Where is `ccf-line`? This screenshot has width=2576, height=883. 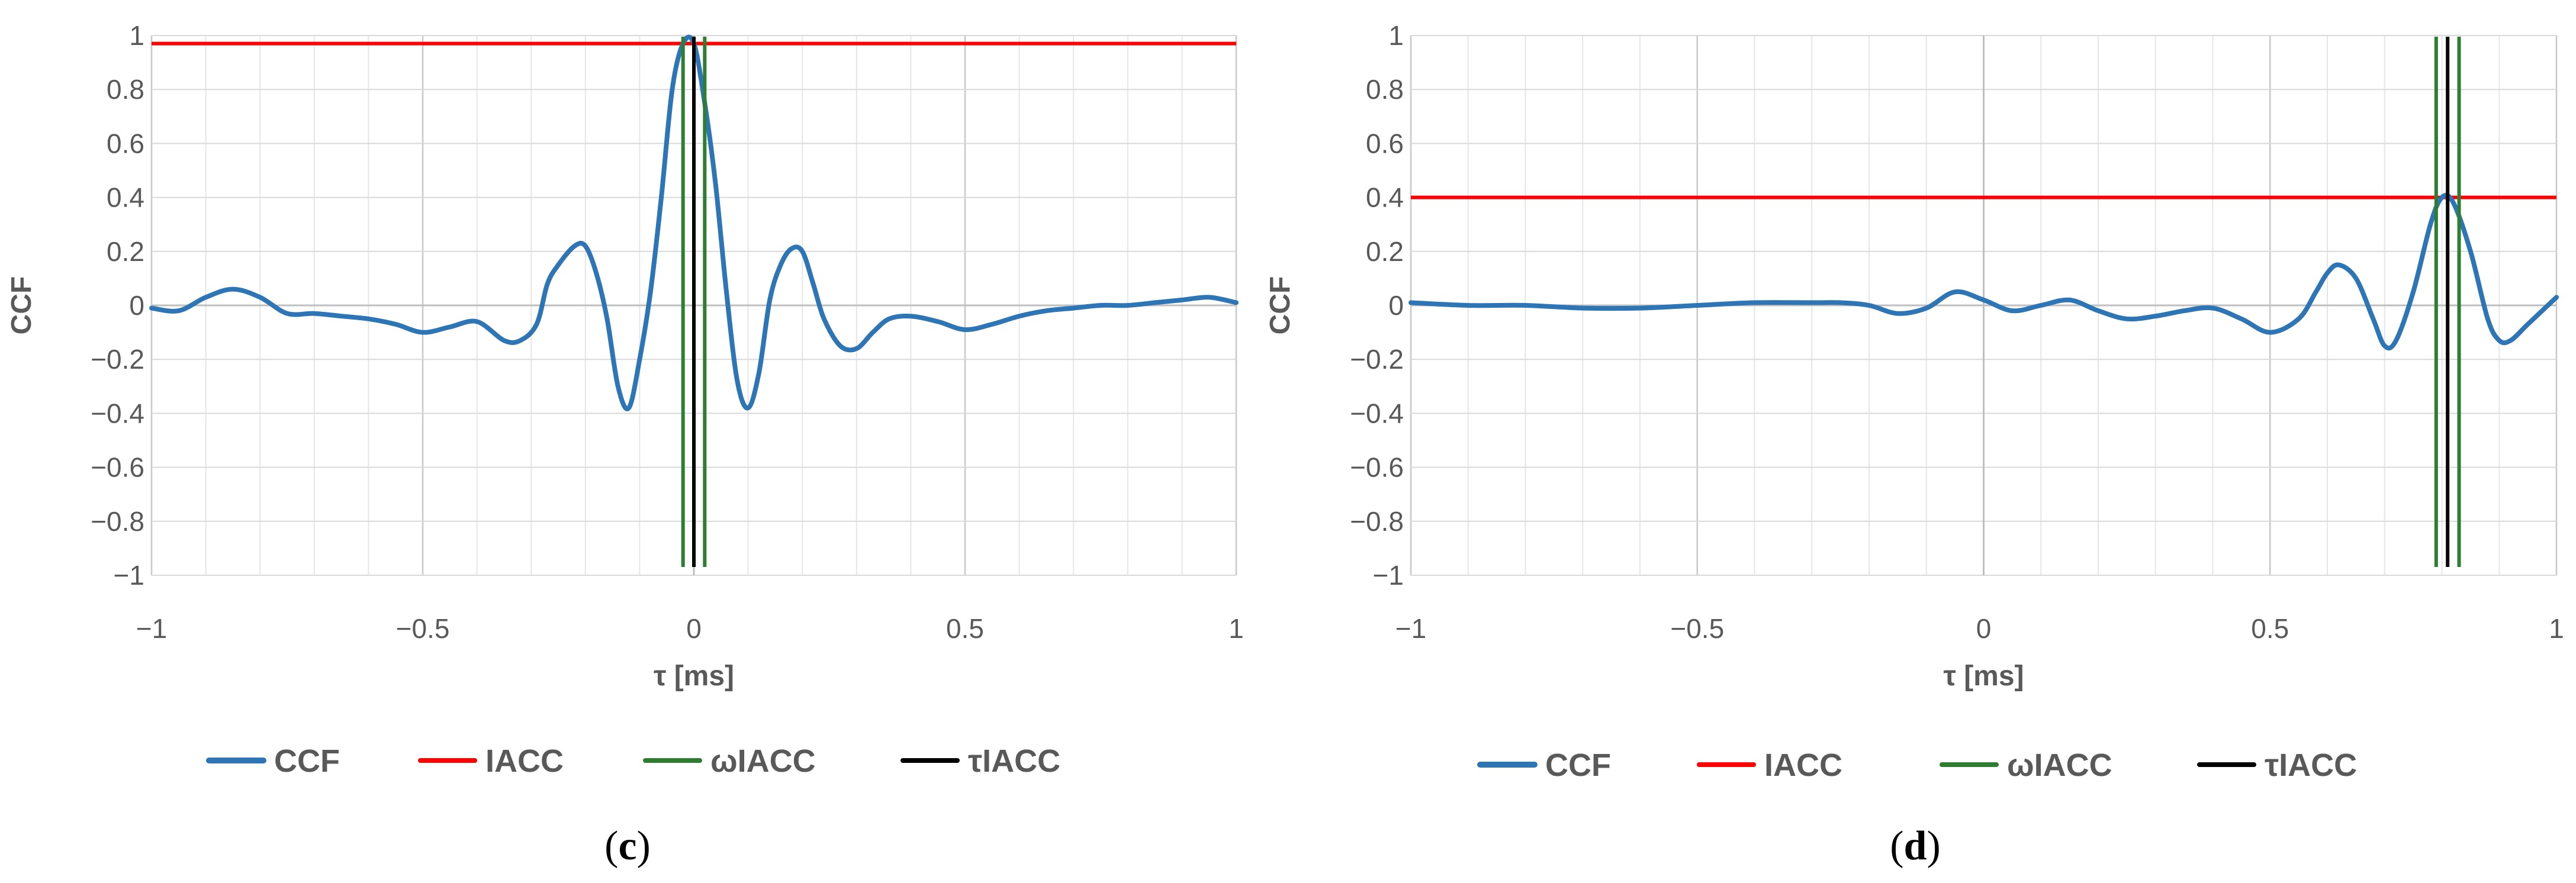
ccf-line is located at coordinates (1983, 271).